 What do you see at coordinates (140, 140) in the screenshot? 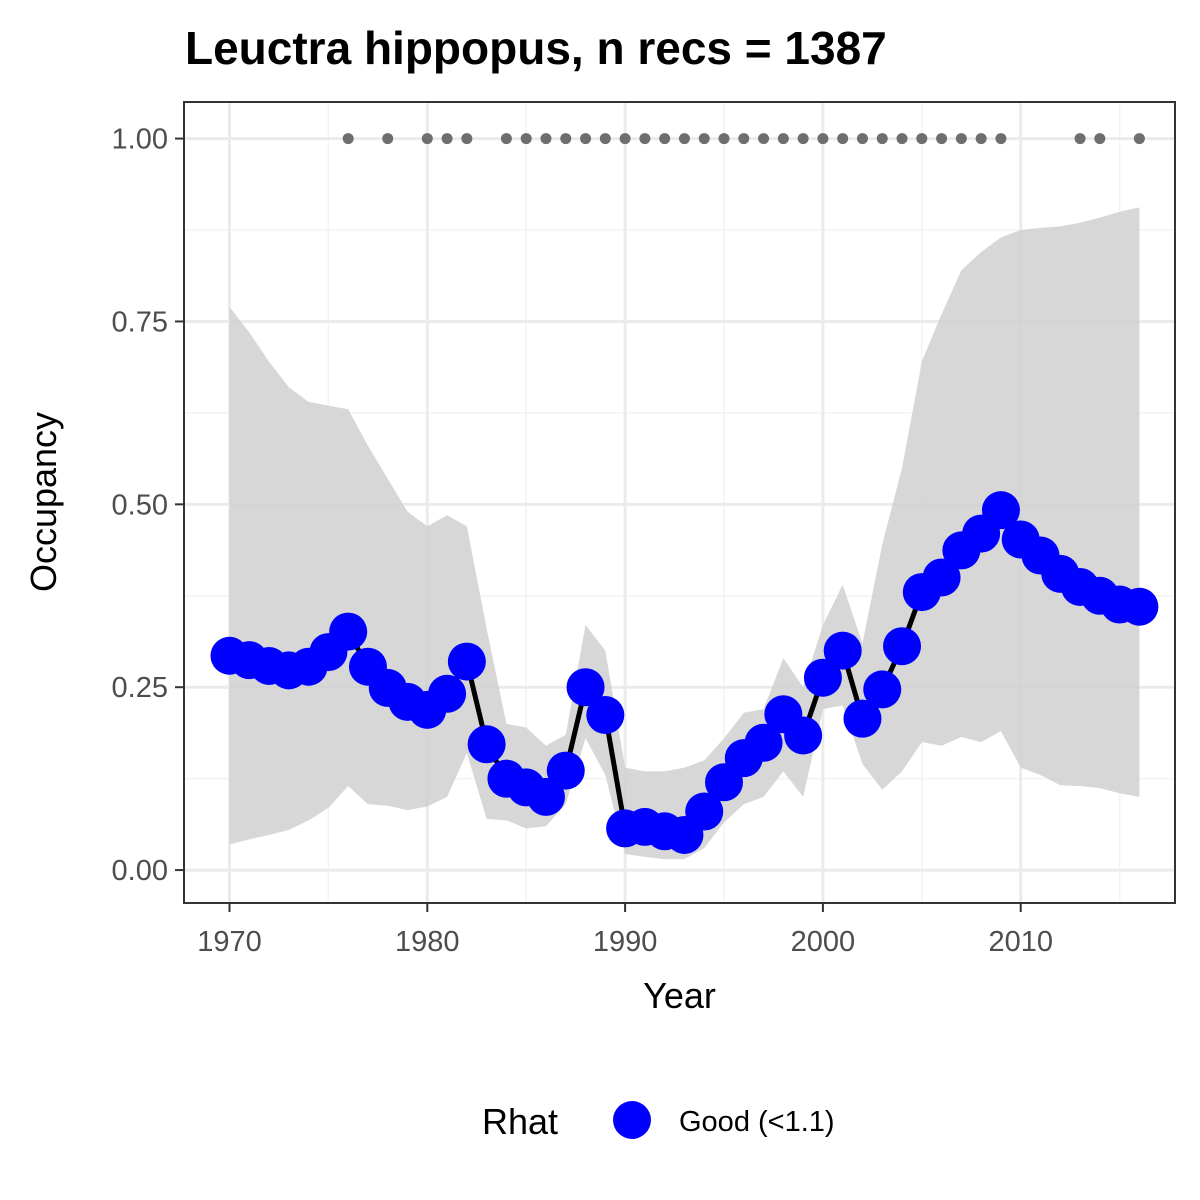
I see `y-tick-label: 1.00` at bounding box center [140, 140].